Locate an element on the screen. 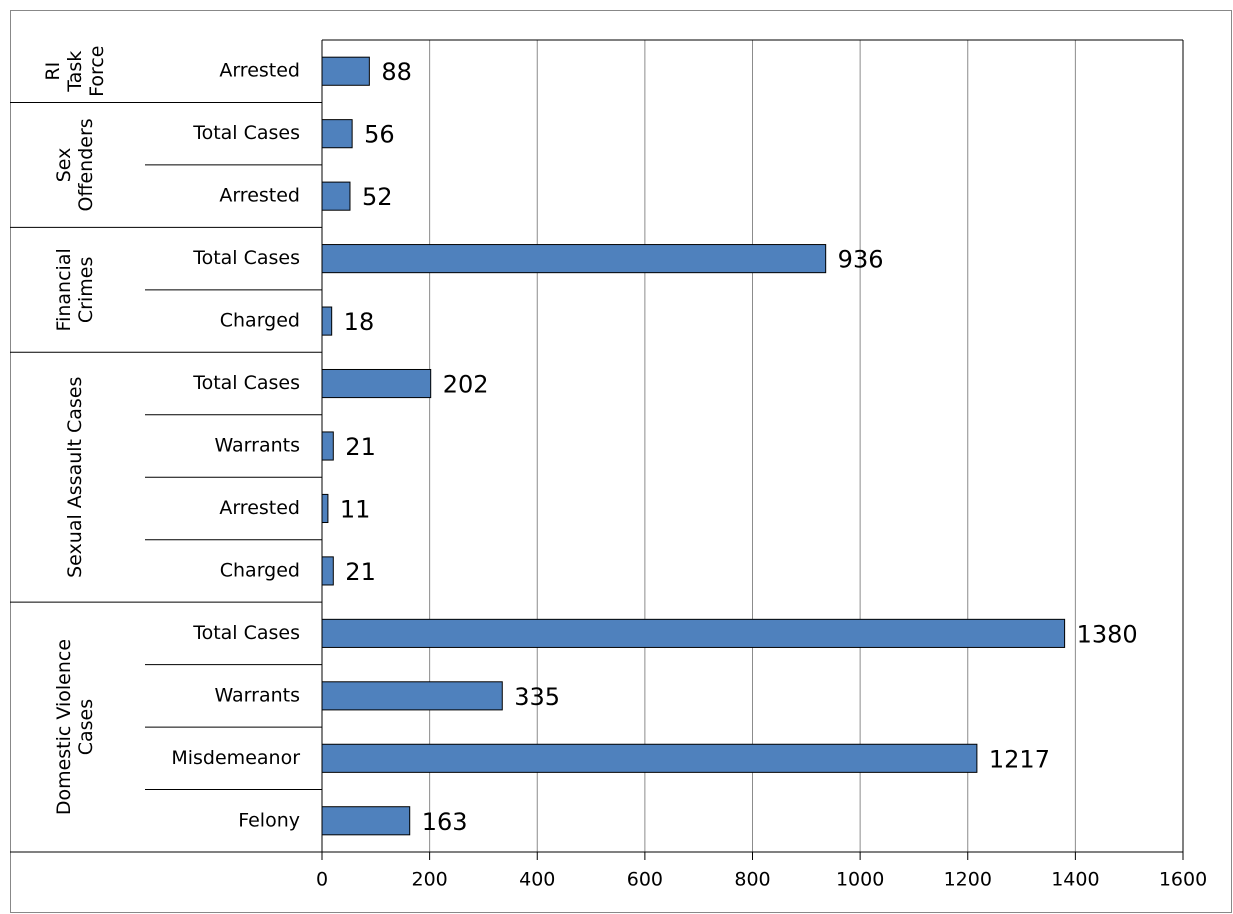 The width and height of the screenshot is (1233, 914). x-tick-label: 600 is located at coordinates (645, 880).